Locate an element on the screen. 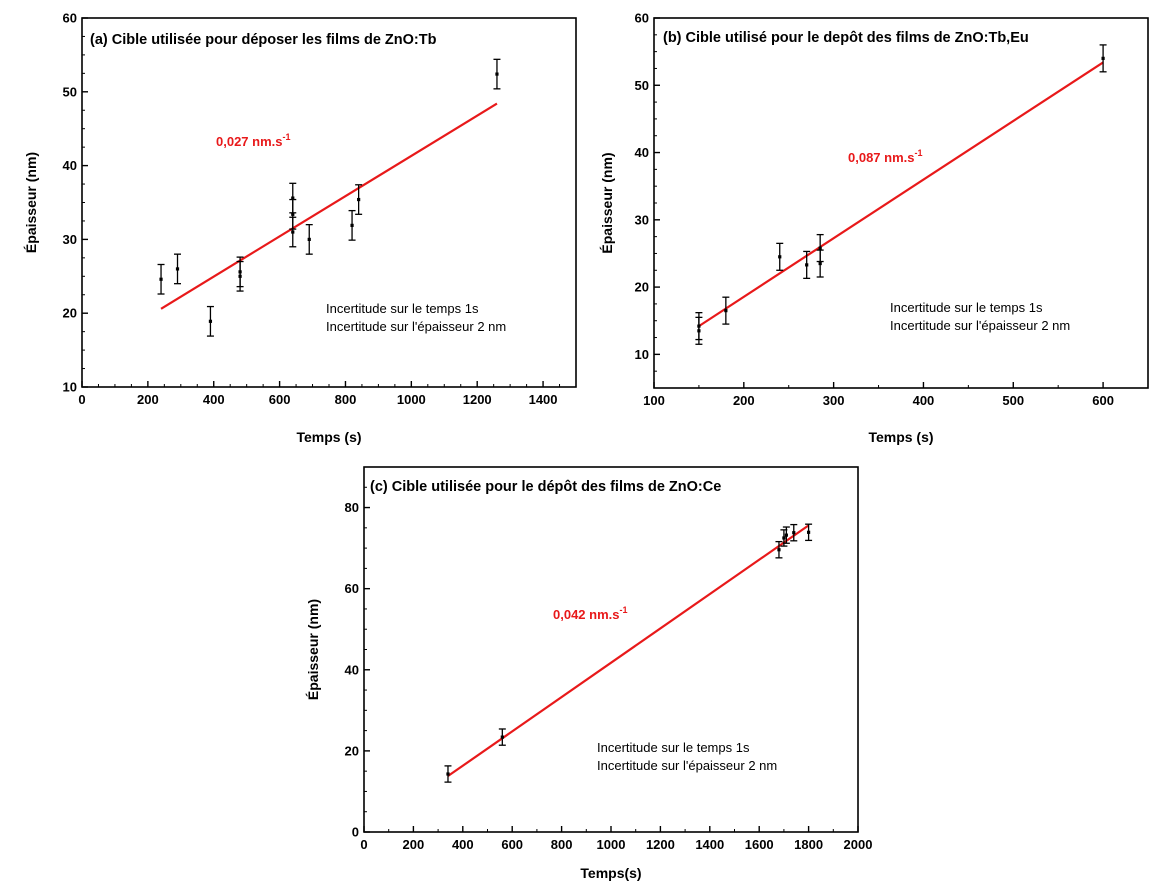  panel-c-fit-line is located at coordinates (628, 650).